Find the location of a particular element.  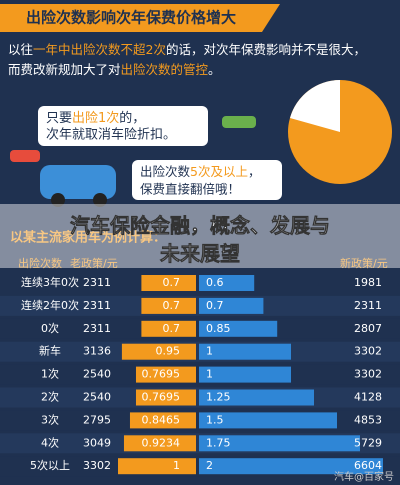

column-header: 新政策/元 is located at coordinates (364, 263).